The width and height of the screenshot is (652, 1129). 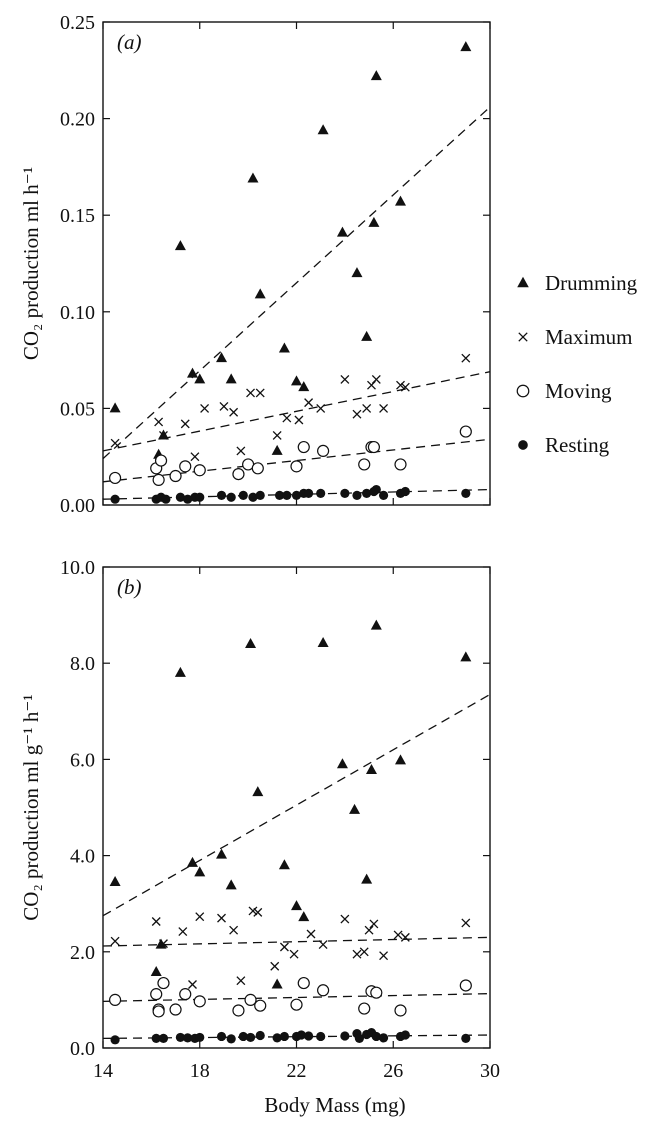 What do you see at coordinates (103, 1071) in the screenshot?
I see `panel-b-x-tick-label: 14` at bounding box center [103, 1071].